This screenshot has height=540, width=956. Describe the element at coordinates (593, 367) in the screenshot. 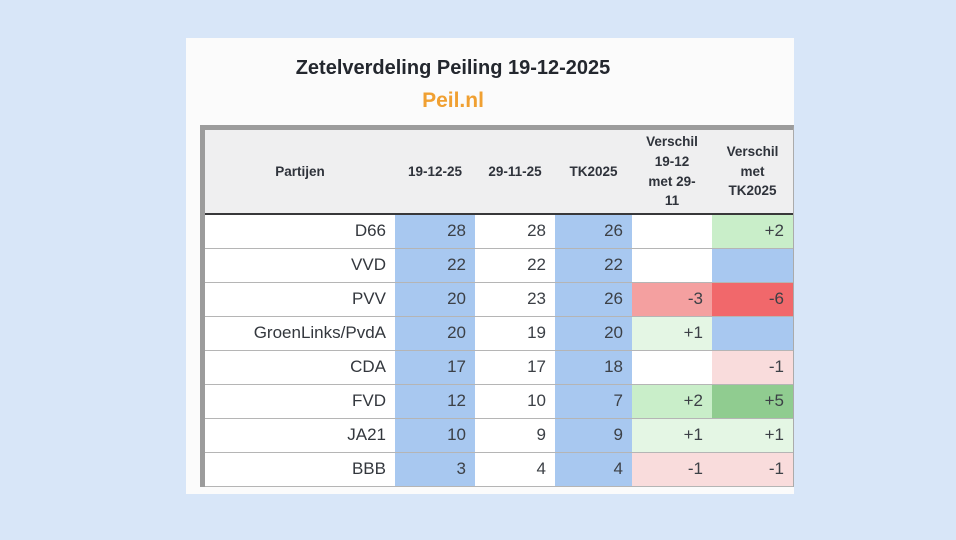

I see `cell-tk2025: 18` at that location.